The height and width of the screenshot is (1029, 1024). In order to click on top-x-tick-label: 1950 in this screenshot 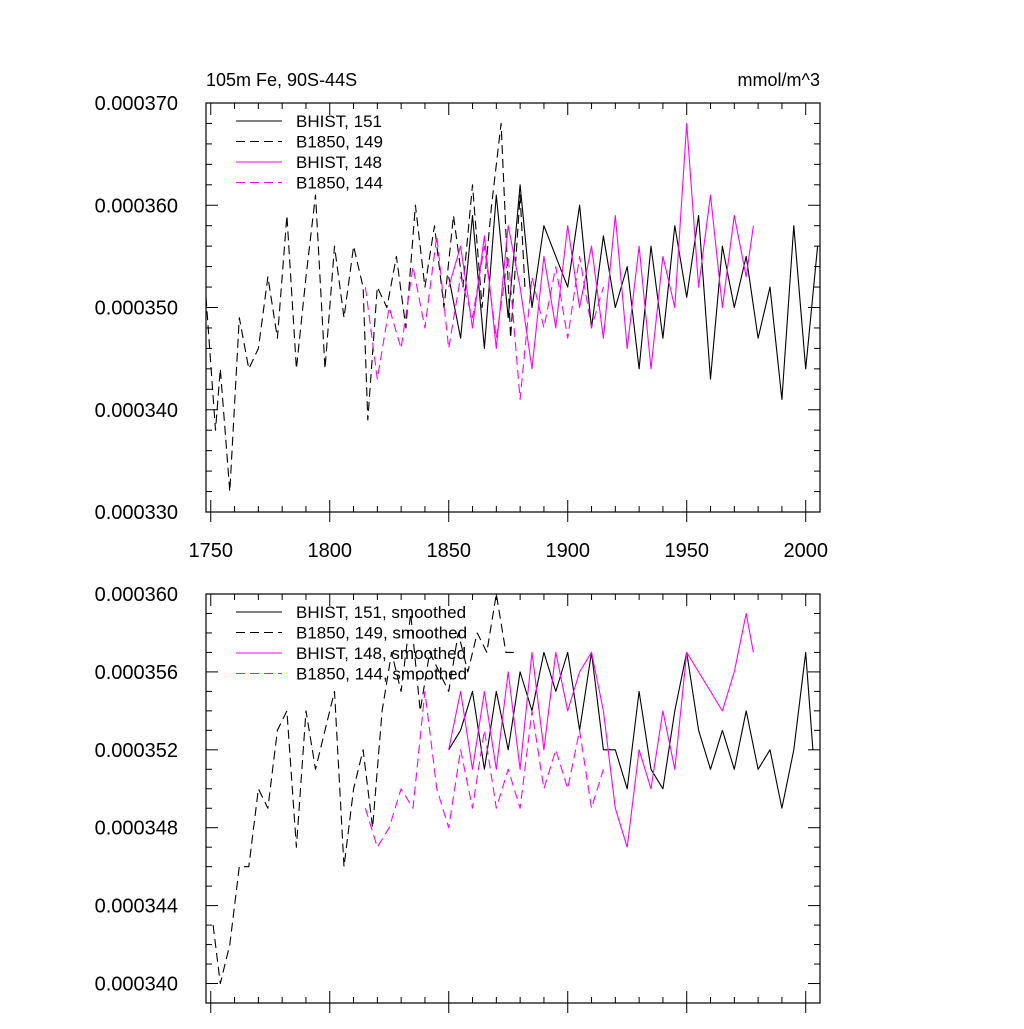, I will do `click(686, 551)`.